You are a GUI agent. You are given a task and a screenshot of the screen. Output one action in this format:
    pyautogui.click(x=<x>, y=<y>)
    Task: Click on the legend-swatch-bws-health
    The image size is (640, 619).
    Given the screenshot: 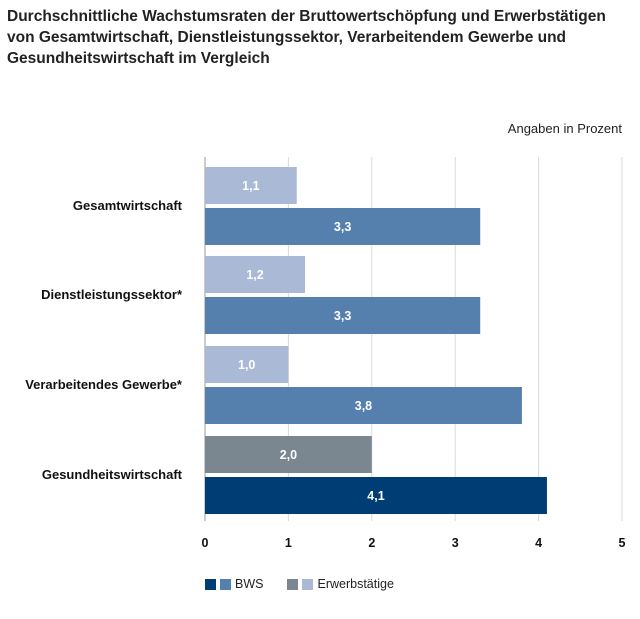 What is the action you would take?
    pyautogui.click(x=210, y=584)
    